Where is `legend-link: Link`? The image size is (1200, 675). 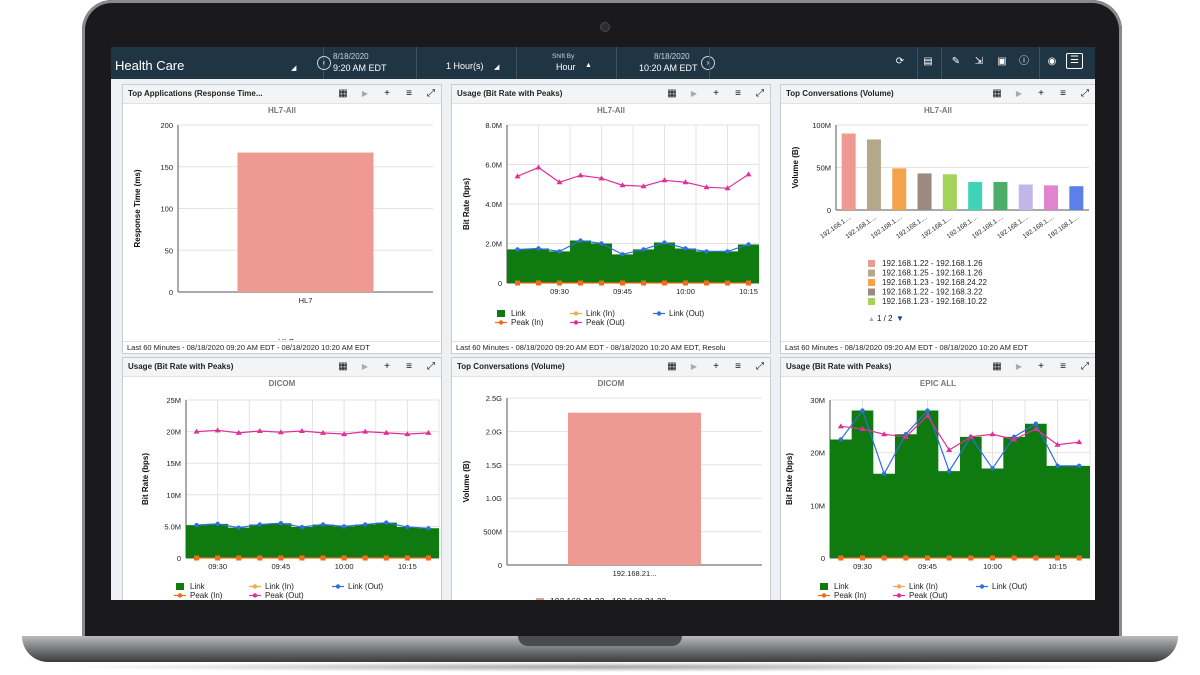 legend-link: Link is located at coordinates (842, 586).